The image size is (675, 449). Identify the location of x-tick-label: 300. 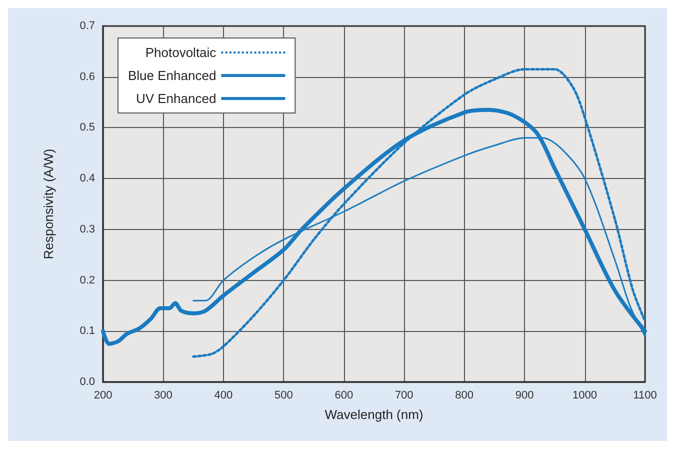
(163, 396).